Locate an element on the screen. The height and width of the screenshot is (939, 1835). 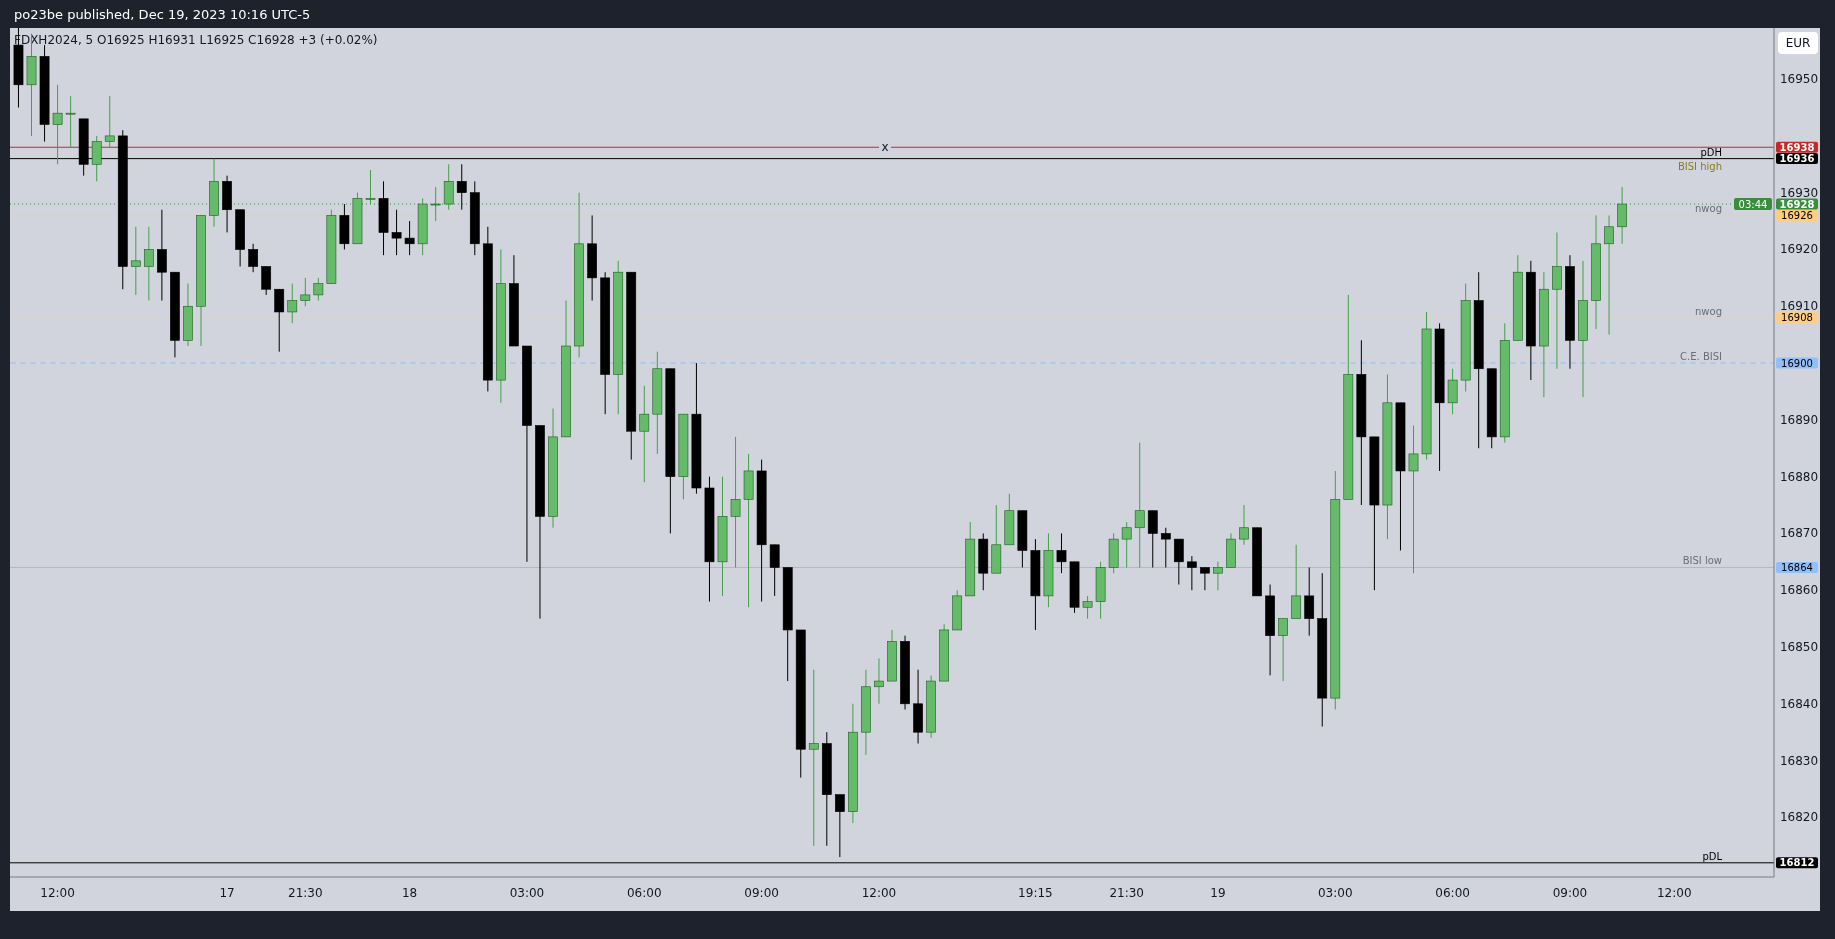
y-tick-label: 16908 is located at coordinates (1797, 318).